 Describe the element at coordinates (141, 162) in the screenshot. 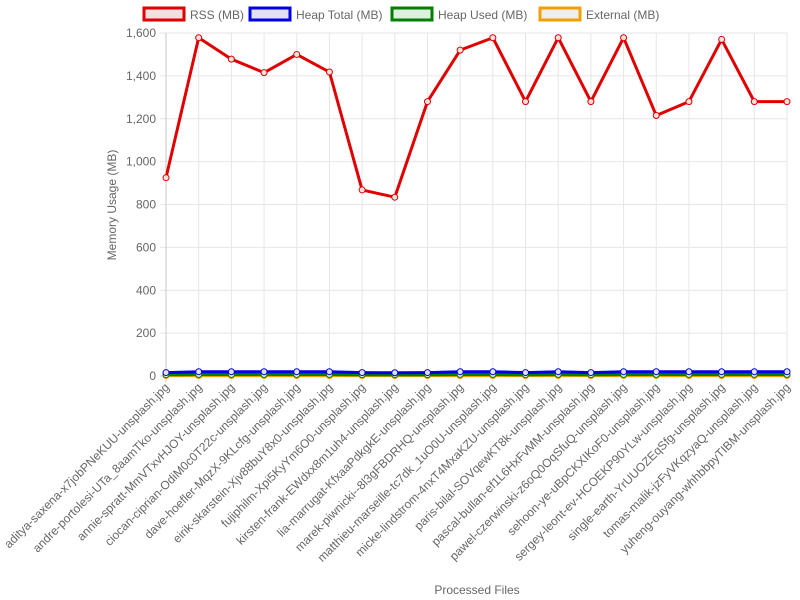

I see `y-tick-label: 1,000` at that location.